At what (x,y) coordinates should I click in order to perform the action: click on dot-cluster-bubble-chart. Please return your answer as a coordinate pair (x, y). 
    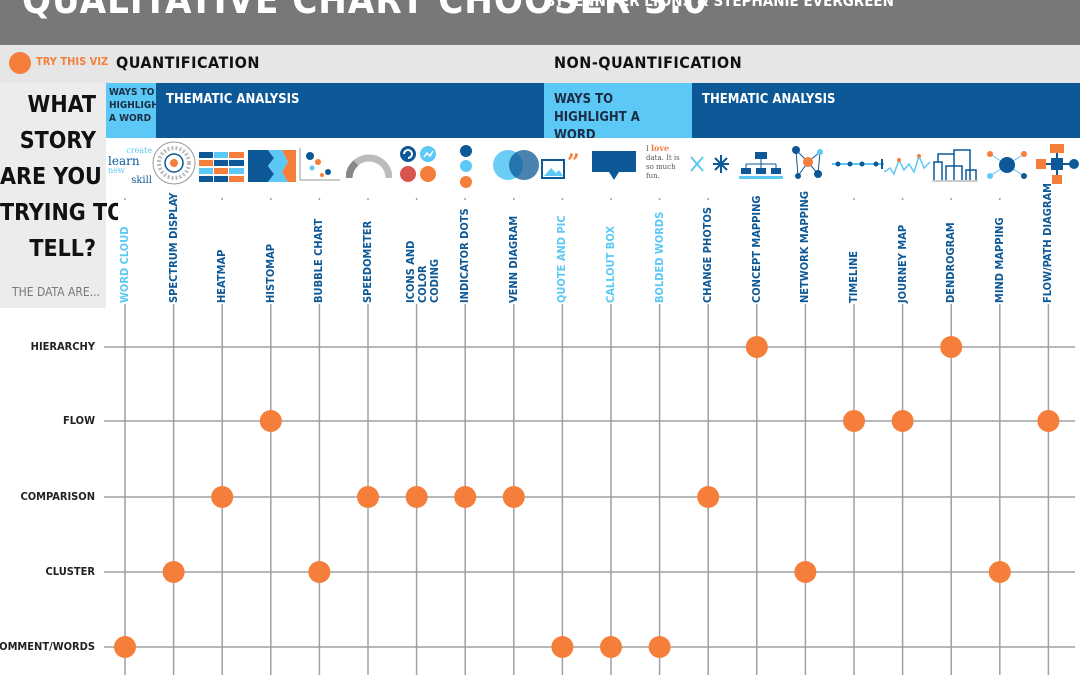
    Looking at the image, I should click on (319, 572).